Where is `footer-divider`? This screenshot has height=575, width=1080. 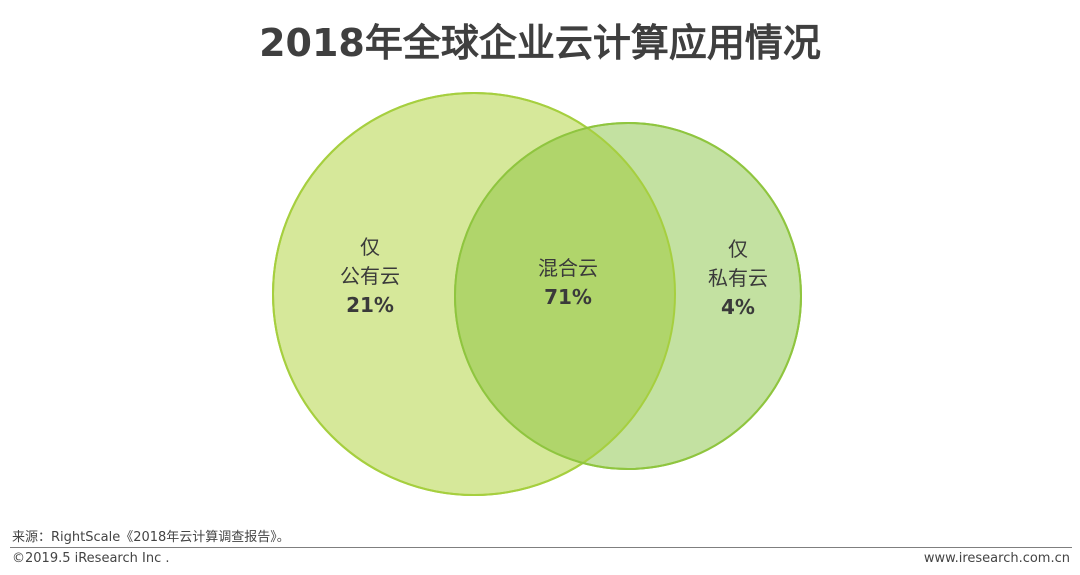 footer-divider is located at coordinates (541, 547).